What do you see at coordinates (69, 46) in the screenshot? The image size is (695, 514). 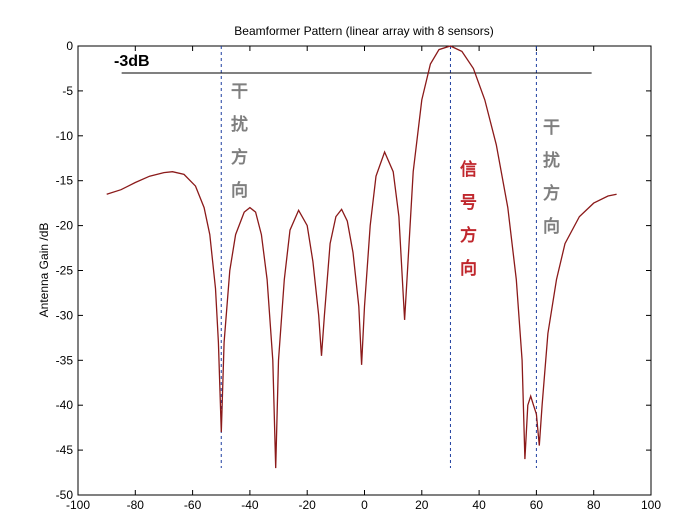 I see `y-tick-label: 0` at bounding box center [69, 46].